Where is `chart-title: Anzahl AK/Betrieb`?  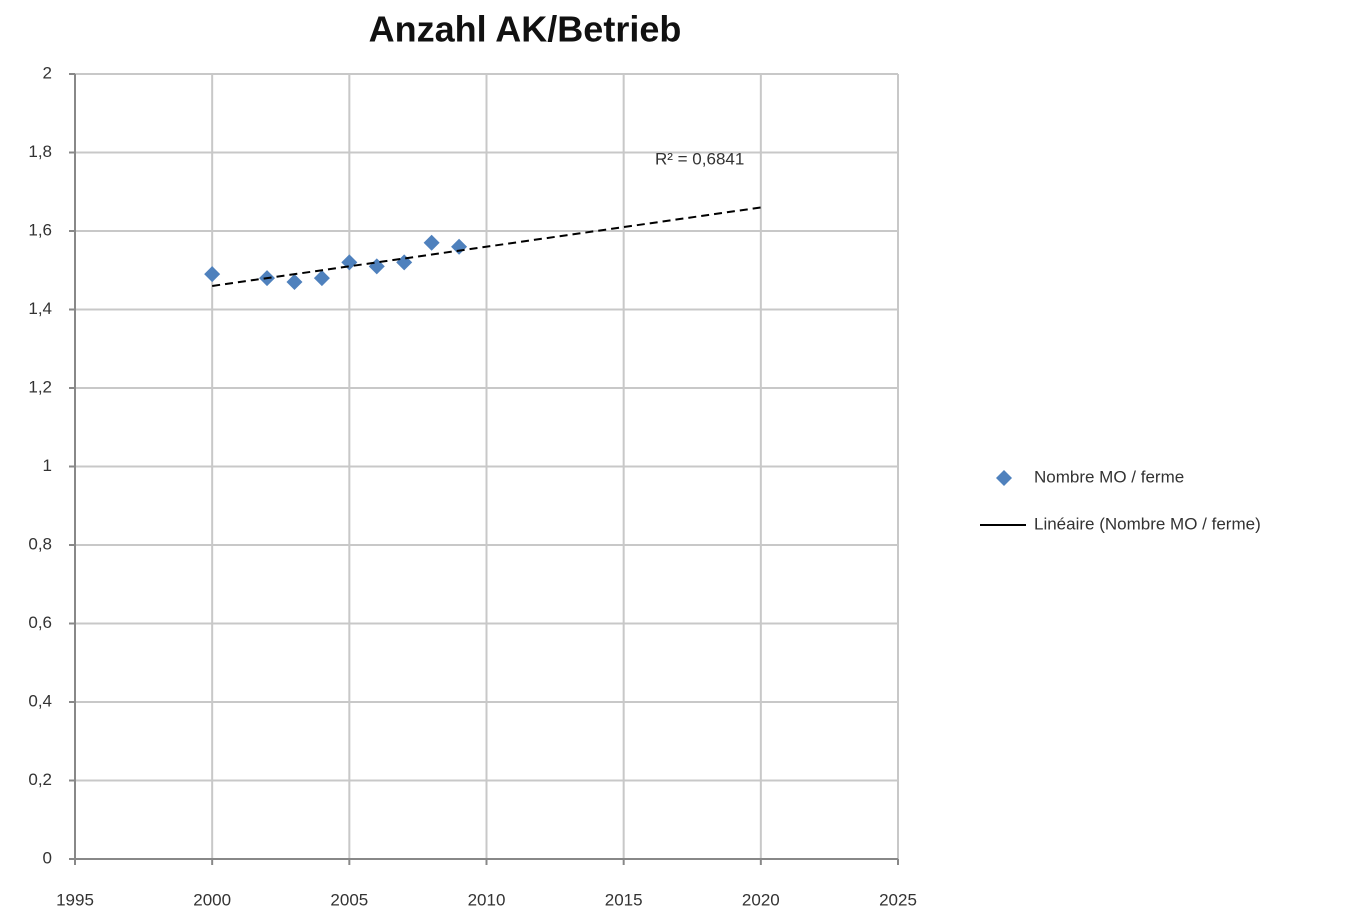
chart-title: Anzahl AK/Betrieb is located at coordinates (525, 29).